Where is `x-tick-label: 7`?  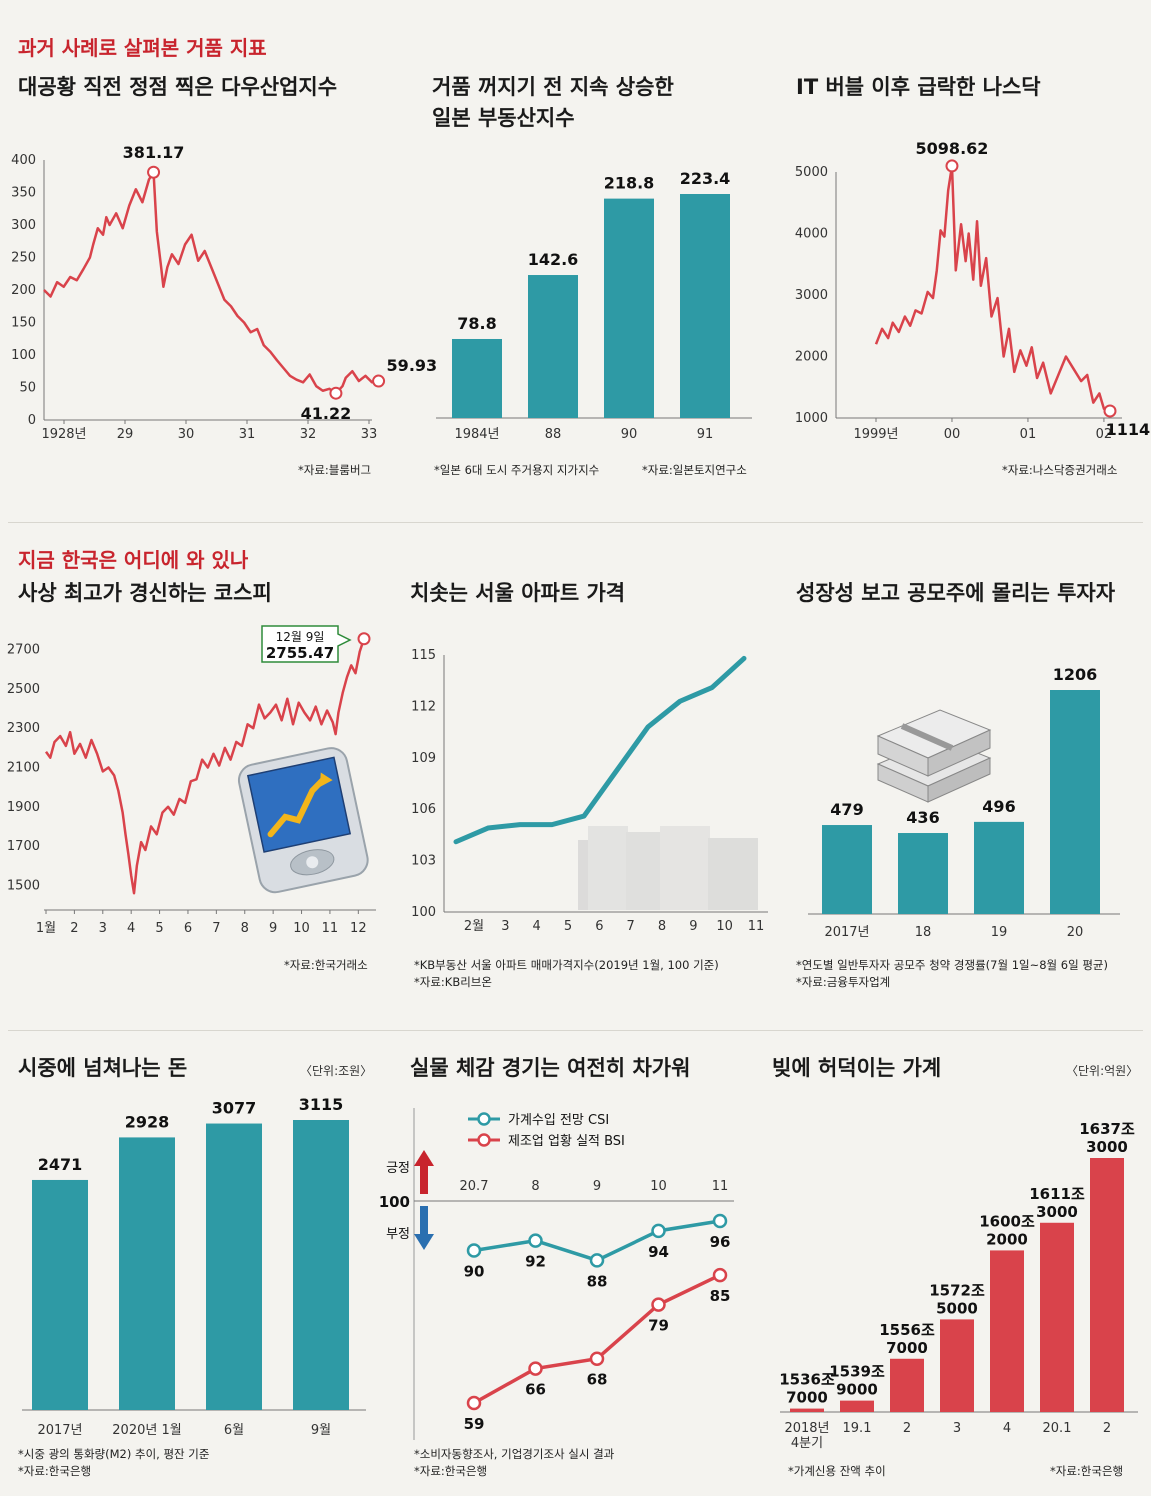 x-tick-label: 7 is located at coordinates (631, 926).